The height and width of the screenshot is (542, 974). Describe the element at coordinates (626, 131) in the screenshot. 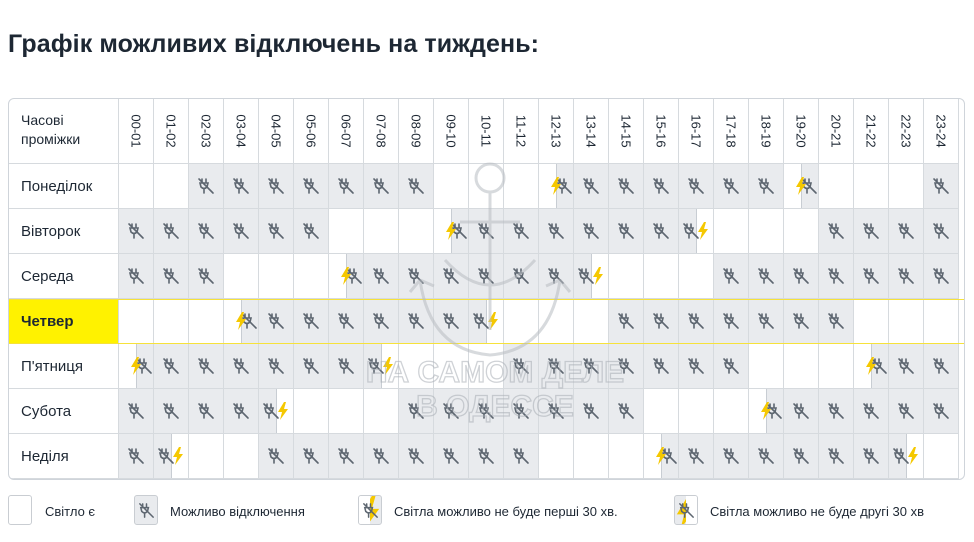

I see `hour-header: 14-15` at that location.